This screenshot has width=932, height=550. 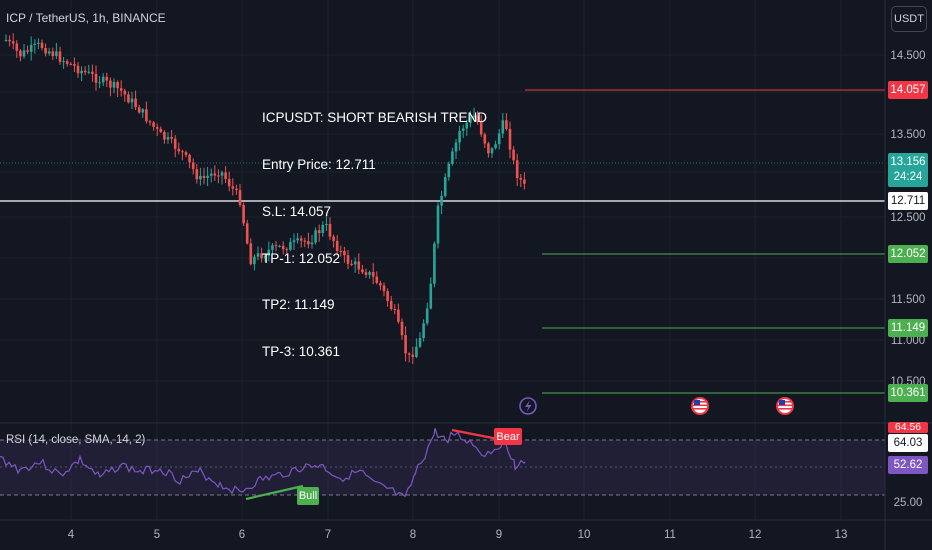 I want to click on time-tick-label: 11, so click(x=670, y=535).